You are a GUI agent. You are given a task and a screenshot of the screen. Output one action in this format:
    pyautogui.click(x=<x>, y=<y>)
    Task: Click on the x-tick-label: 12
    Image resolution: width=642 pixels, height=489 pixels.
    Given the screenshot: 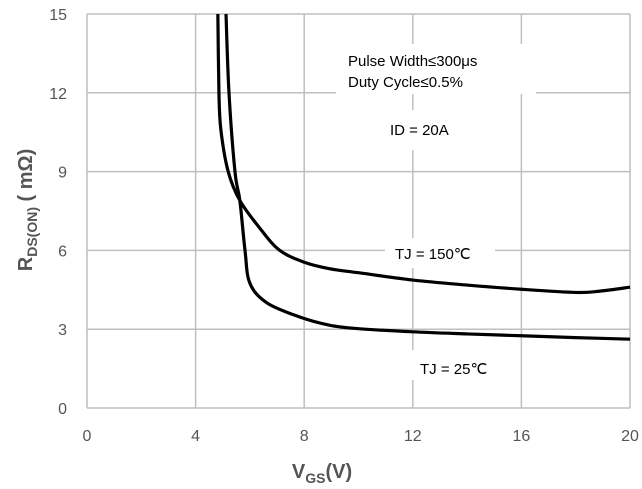 What is the action you would take?
    pyautogui.click(x=413, y=436)
    